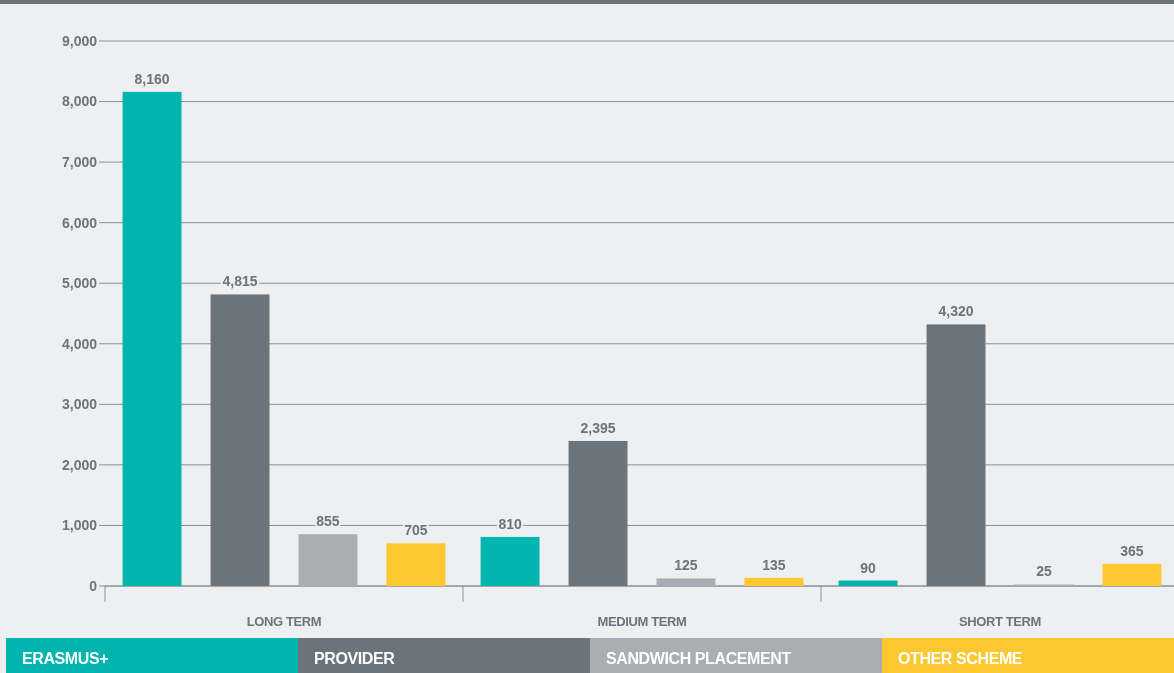 This screenshot has height=673, width=1174. What do you see at coordinates (956, 311) in the screenshot?
I see `data-label: 4,320` at bounding box center [956, 311].